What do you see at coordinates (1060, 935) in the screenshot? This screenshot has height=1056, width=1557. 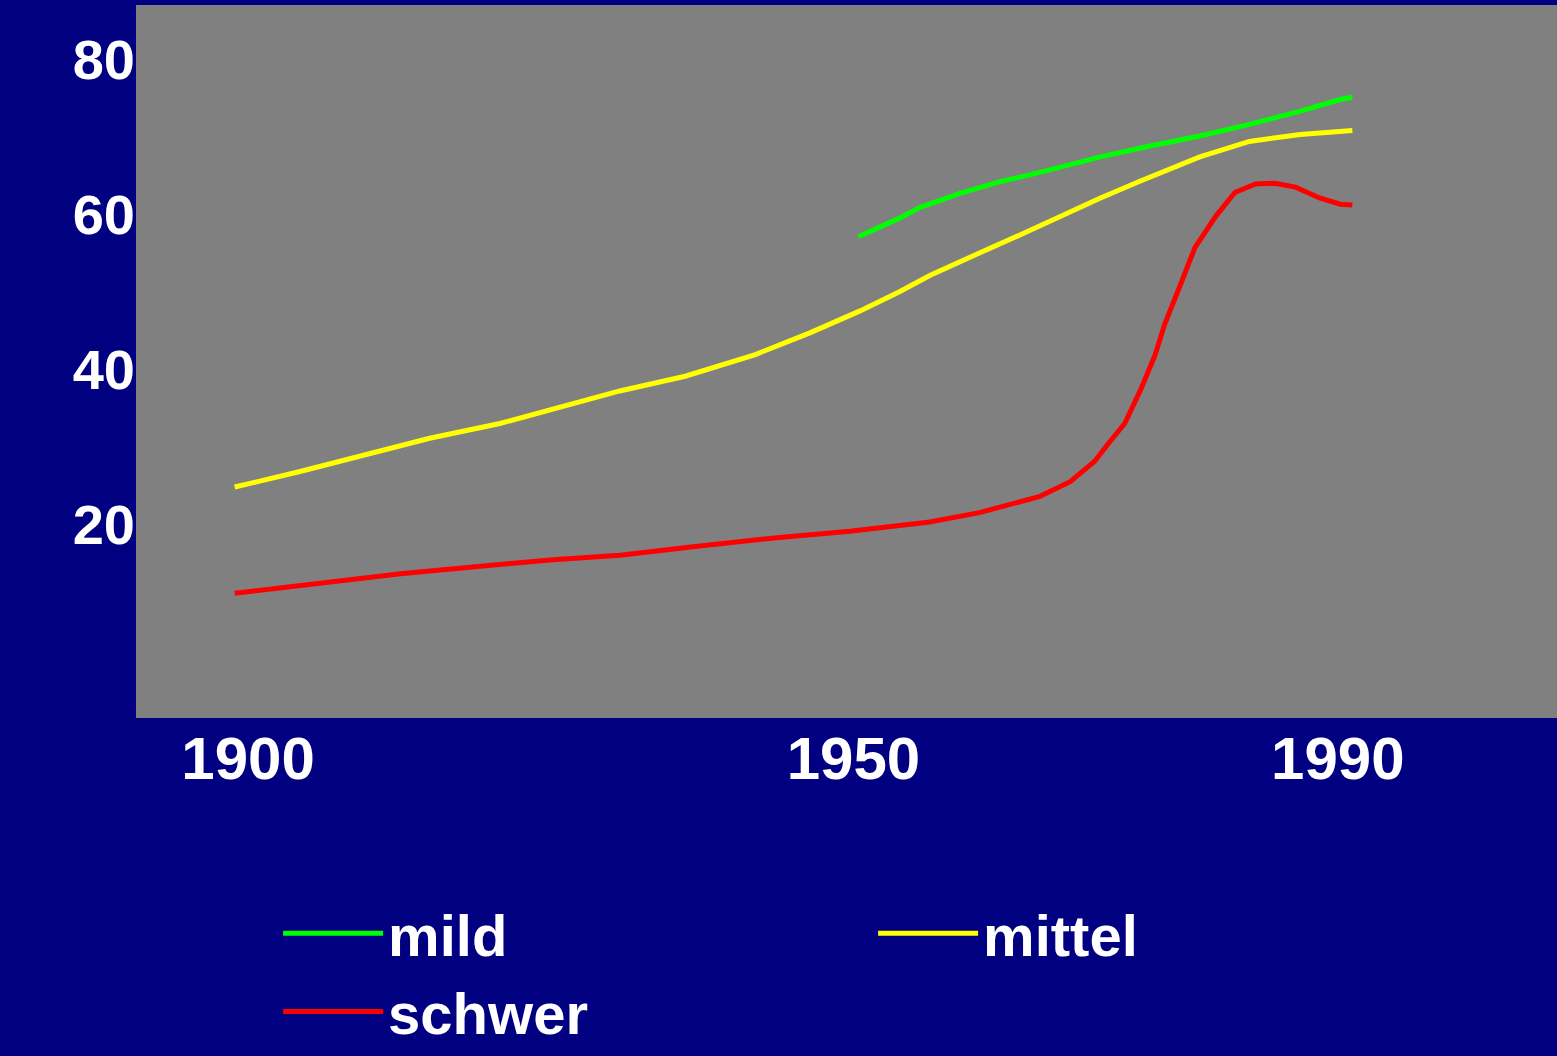 I see `legend-label: mittel` at bounding box center [1060, 935].